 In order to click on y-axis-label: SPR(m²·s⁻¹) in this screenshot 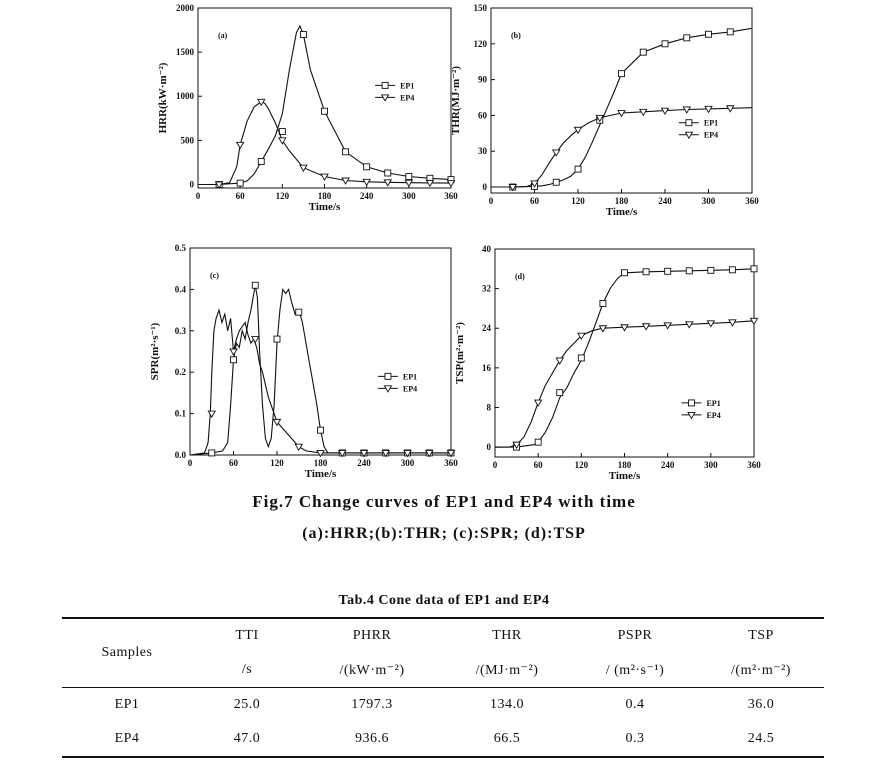, I will do `click(155, 351)`.